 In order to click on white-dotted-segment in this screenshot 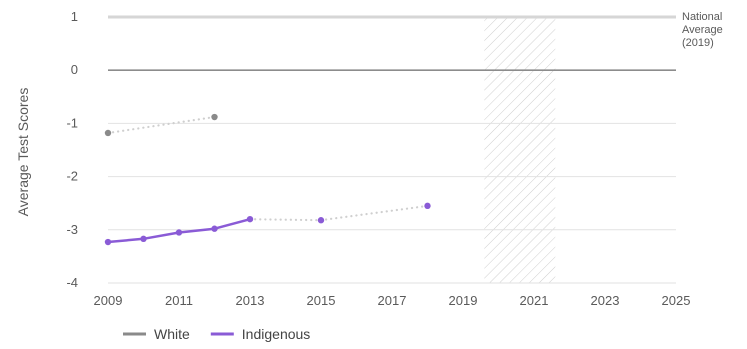, I will do `click(161, 125)`.